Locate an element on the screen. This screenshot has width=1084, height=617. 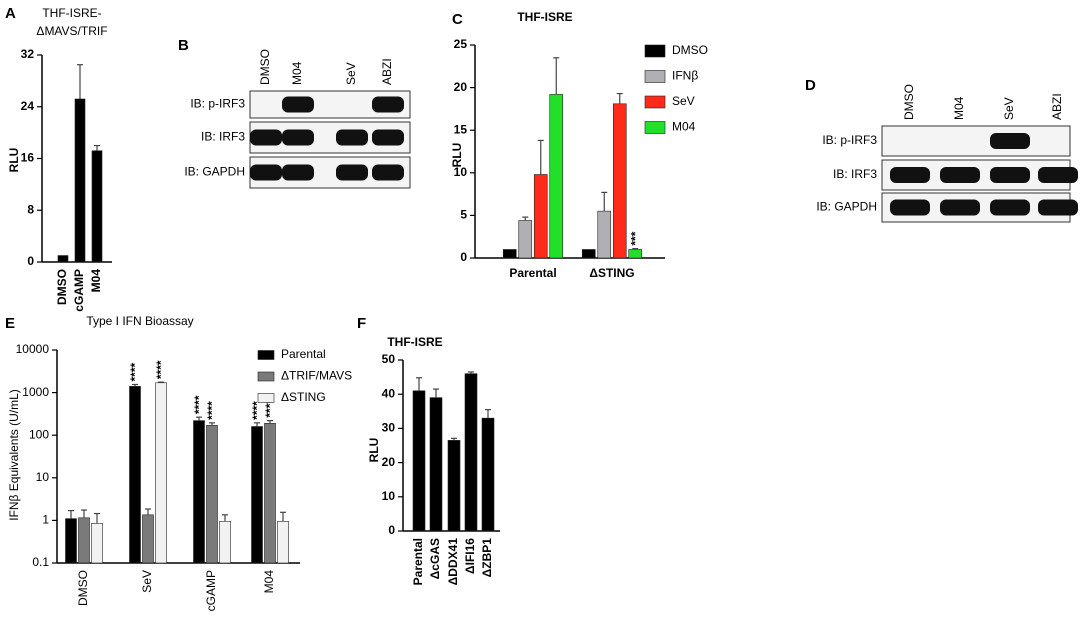
x-tick-label: ΔIFI16 is located at coordinates (470, 556).